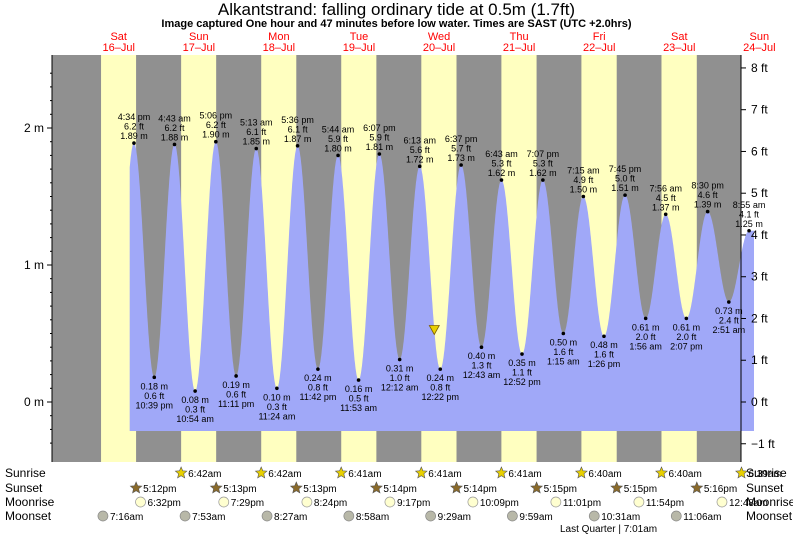 The height and width of the screenshot is (537, 793). Describe the element at coordinates (759, 318) in the screenshot. I see `right-tick-label: 2 ft` at that location.